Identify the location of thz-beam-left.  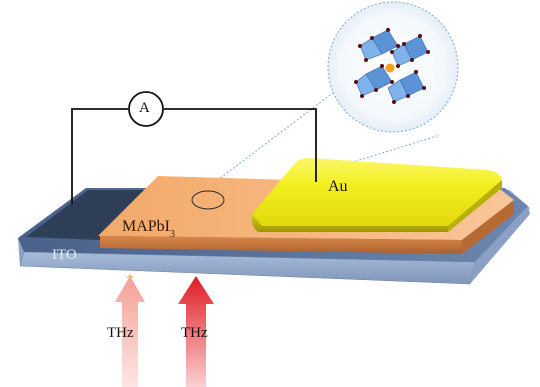
(130, 330).